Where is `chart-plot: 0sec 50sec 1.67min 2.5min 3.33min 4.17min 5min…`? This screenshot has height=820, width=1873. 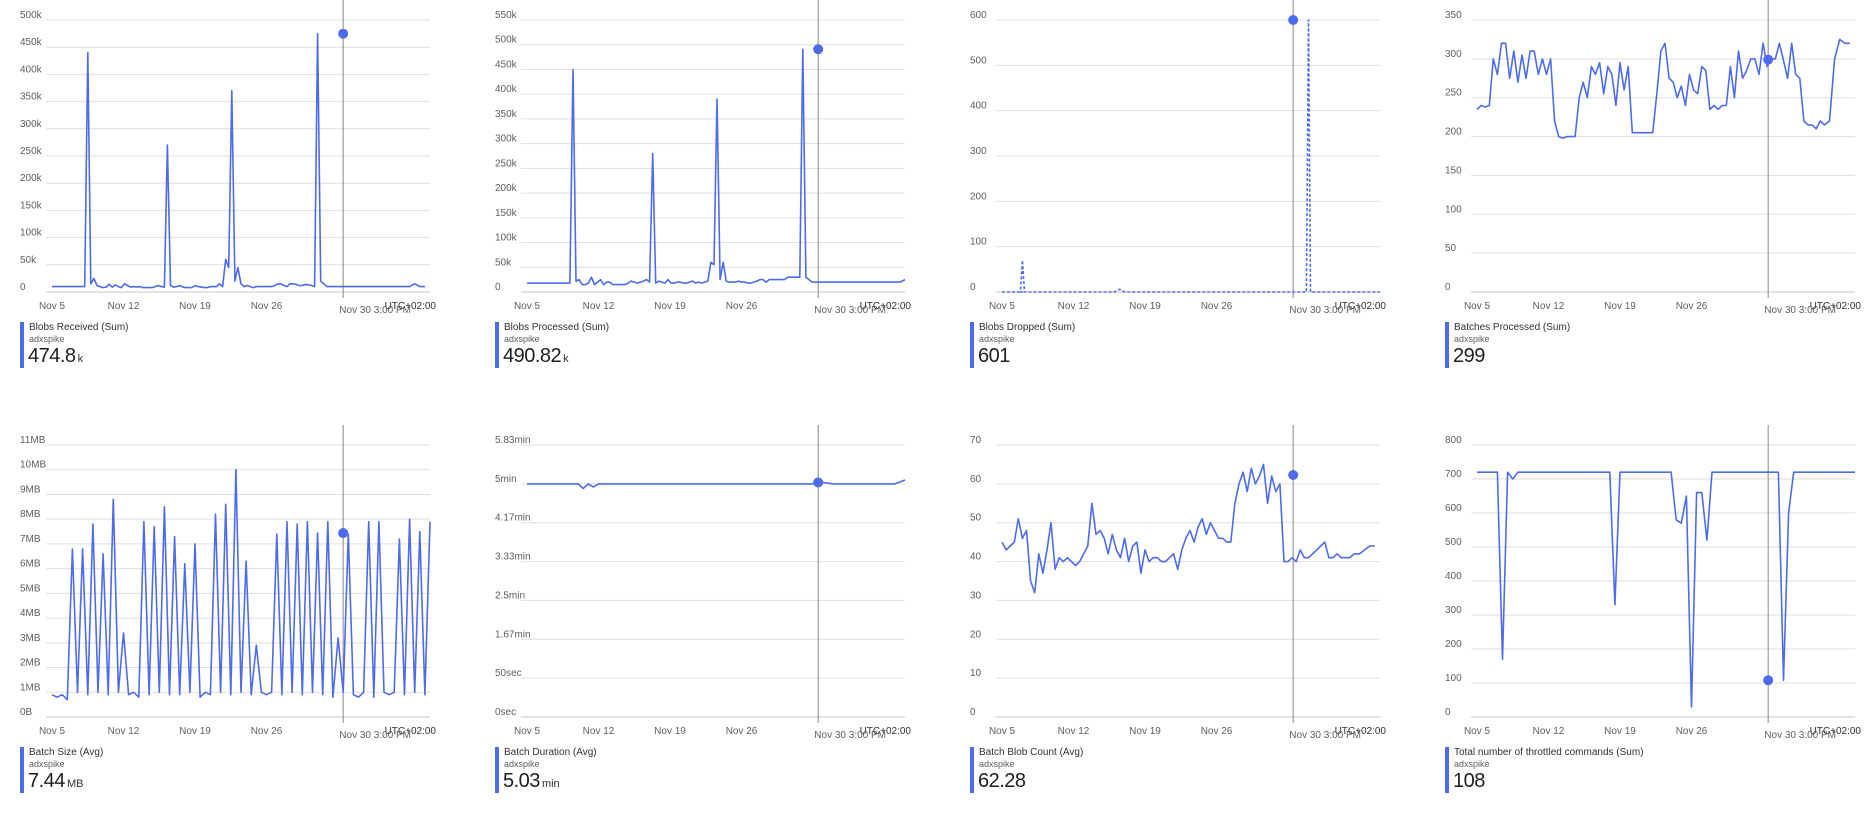 chart-plot: 0sec 50sec 1.67min 2.5min 3.33min 4.17min 5min… is located at coordinates (703, 583).